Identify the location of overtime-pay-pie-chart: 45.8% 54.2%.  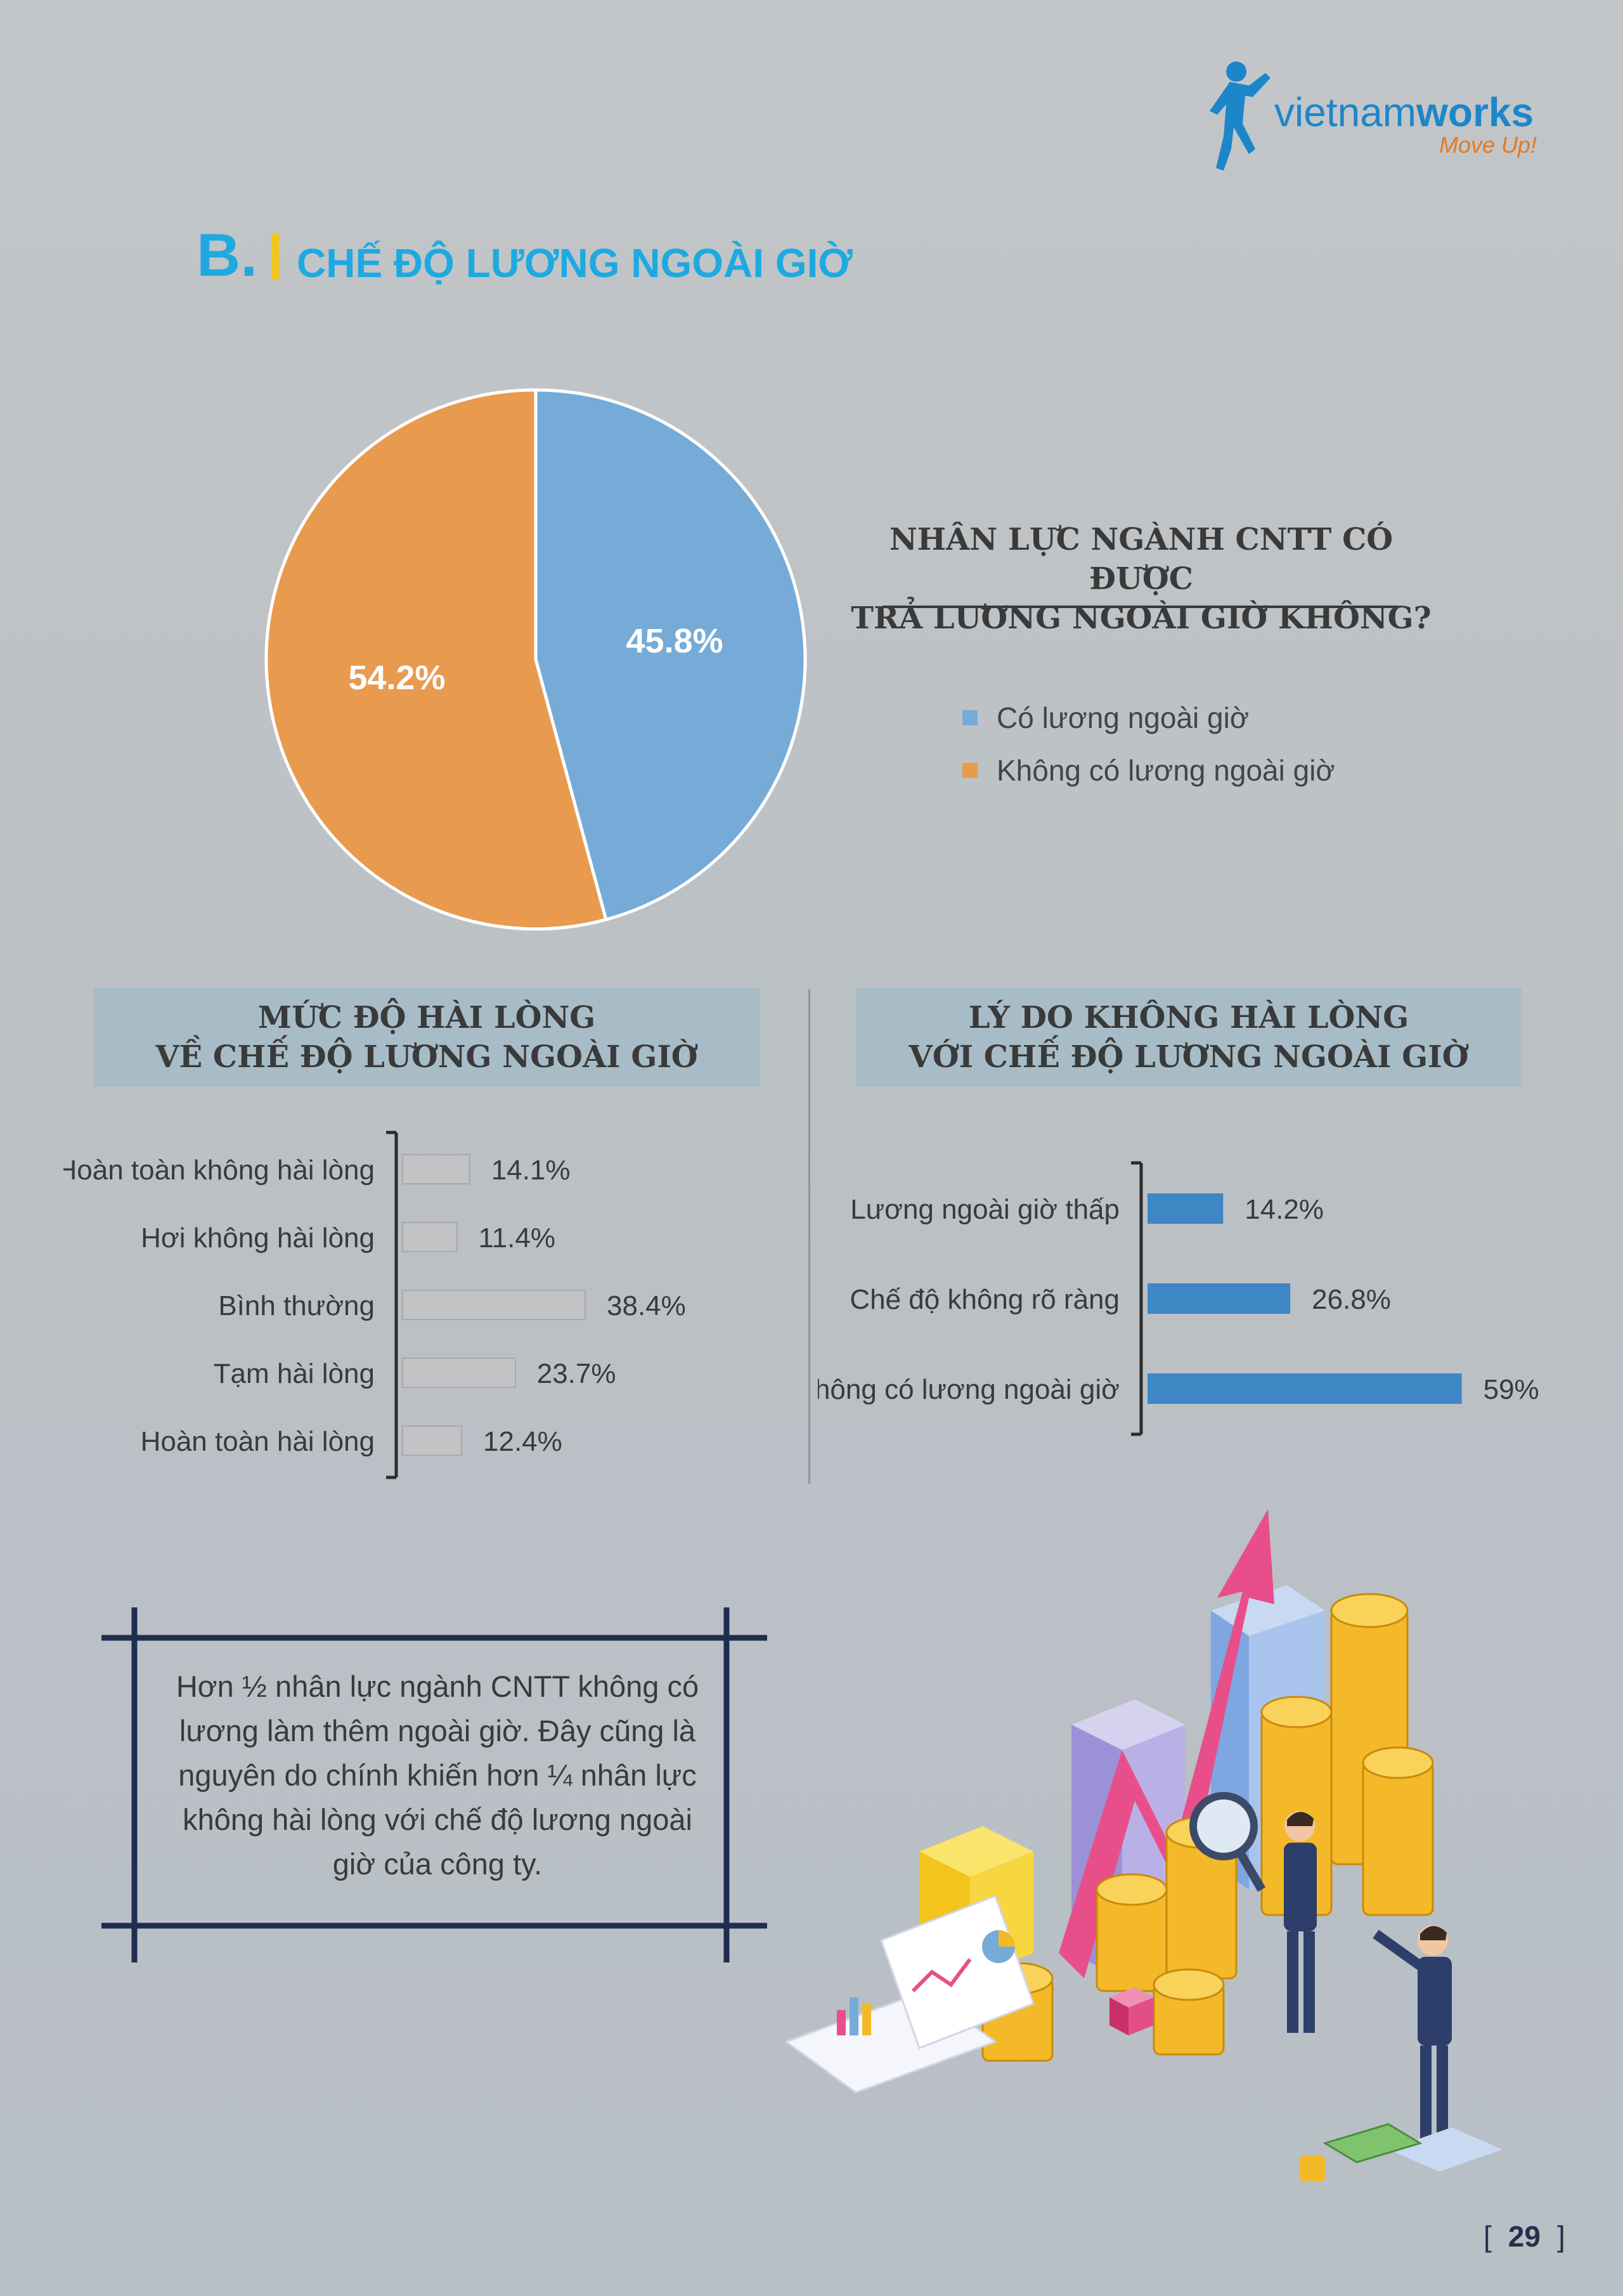
(535, 659).